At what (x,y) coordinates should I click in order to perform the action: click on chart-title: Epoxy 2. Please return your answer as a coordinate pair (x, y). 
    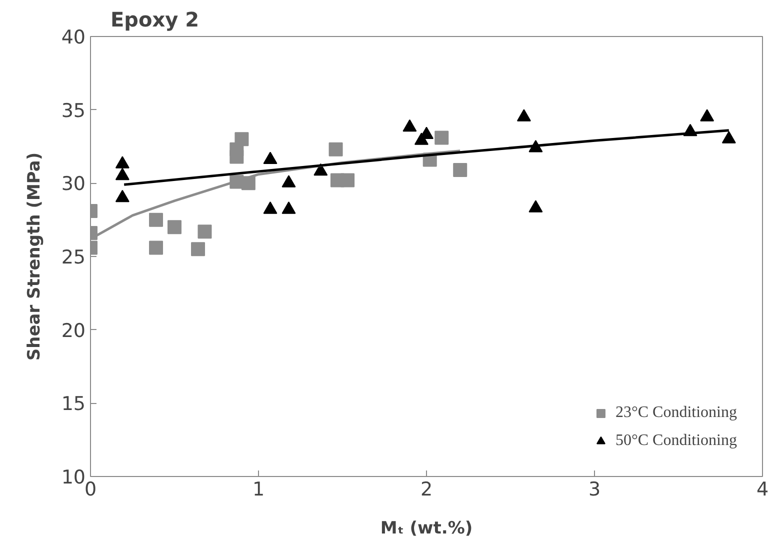
    Looking at the image, I should click on (155, 20).